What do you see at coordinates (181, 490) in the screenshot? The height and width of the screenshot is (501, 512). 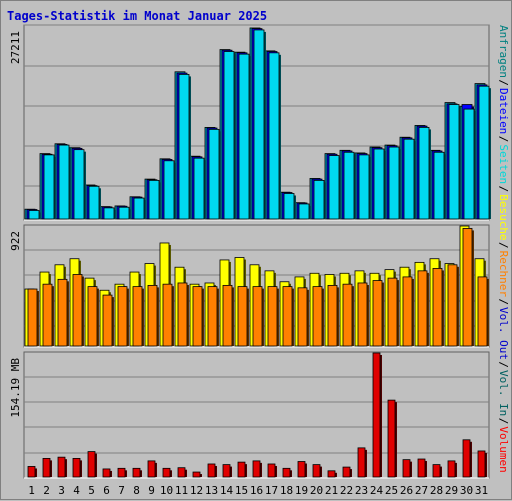 I see `day-label: 11` at bounding box center [181, 490].